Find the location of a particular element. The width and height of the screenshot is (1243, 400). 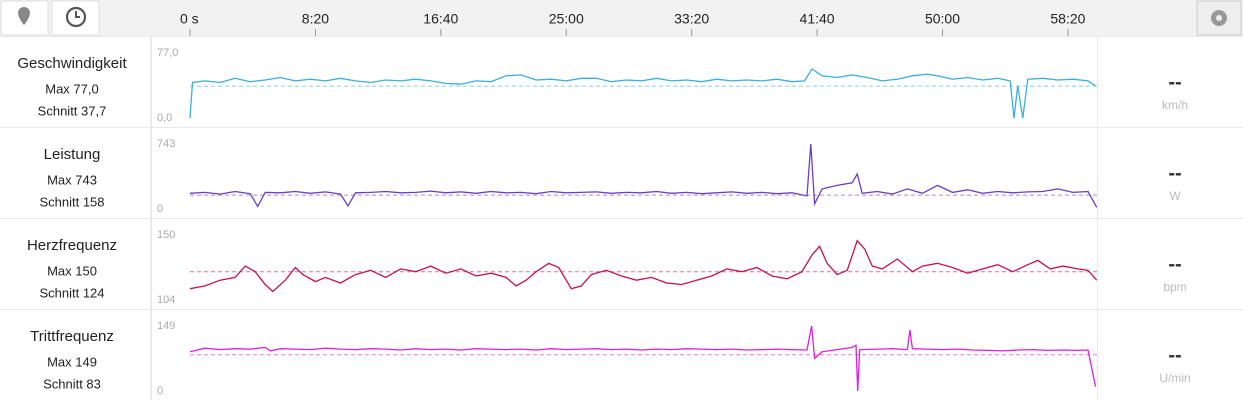

y-tick-label: 149 is located at coordinates (166, 326).